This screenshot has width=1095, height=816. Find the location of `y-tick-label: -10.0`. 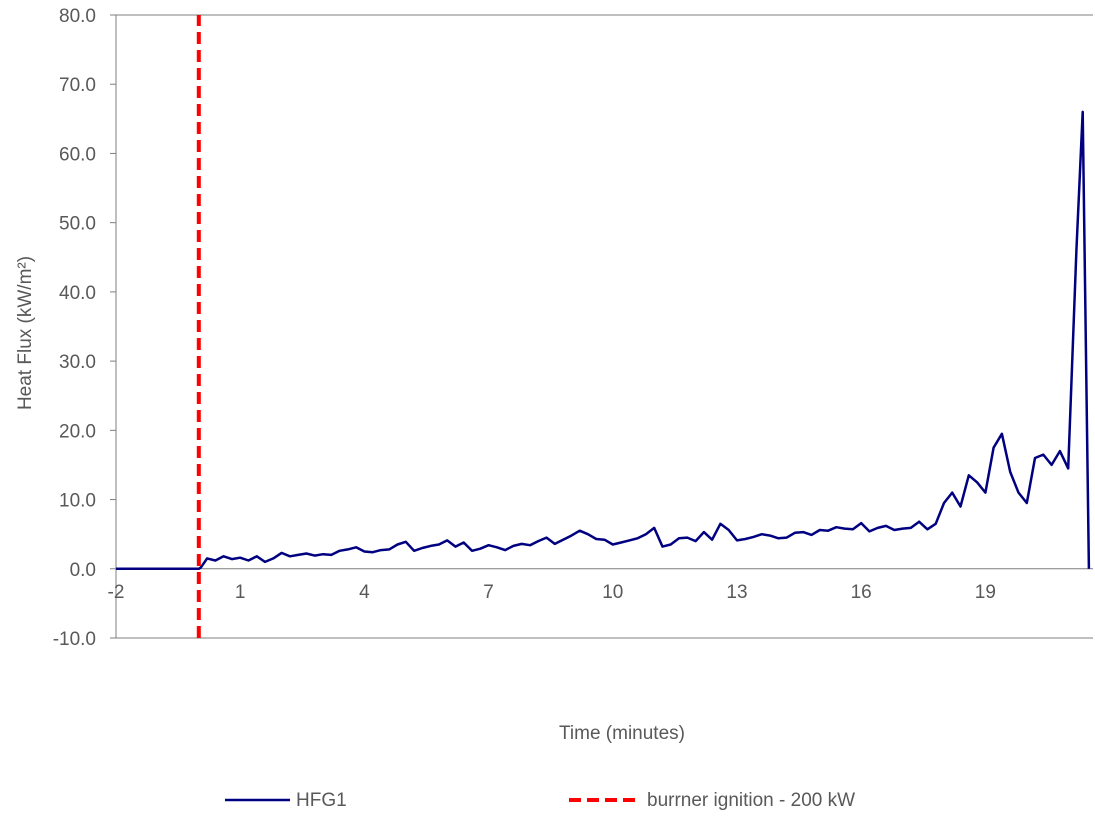

y-tick-label: -10.0 is located at coordinates (74, 639).